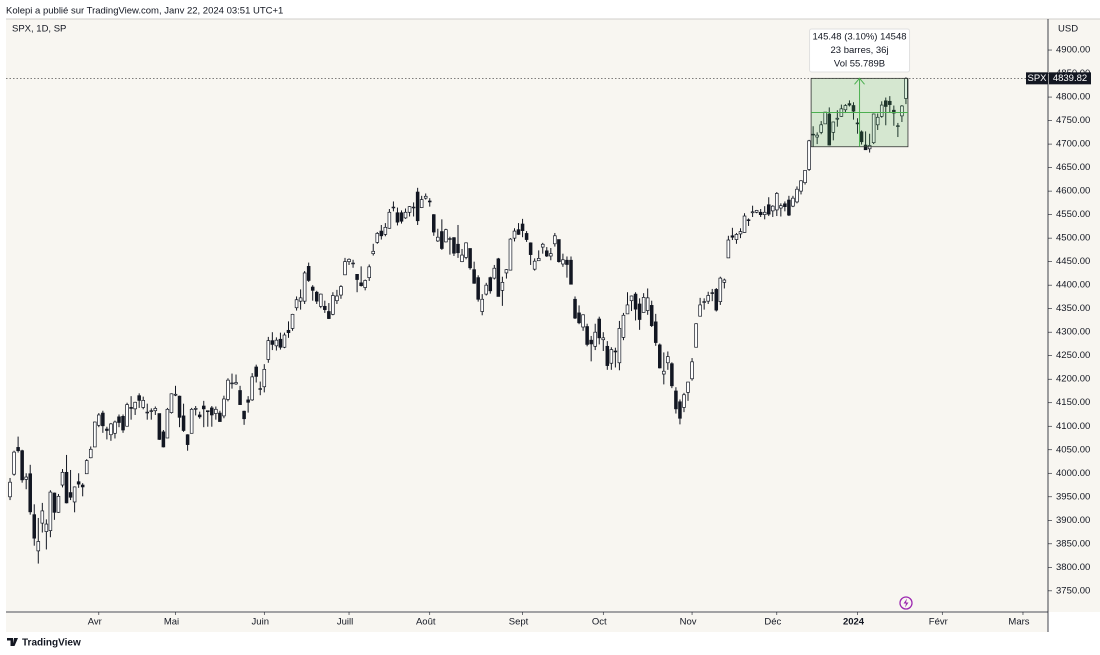 The width and height of the screenshot is (1100, 655). What do you see at coordinates (1073, 543) in the screenshot?
I see `y-tick-label: 3850.00` at bounding box center [1073, 543].